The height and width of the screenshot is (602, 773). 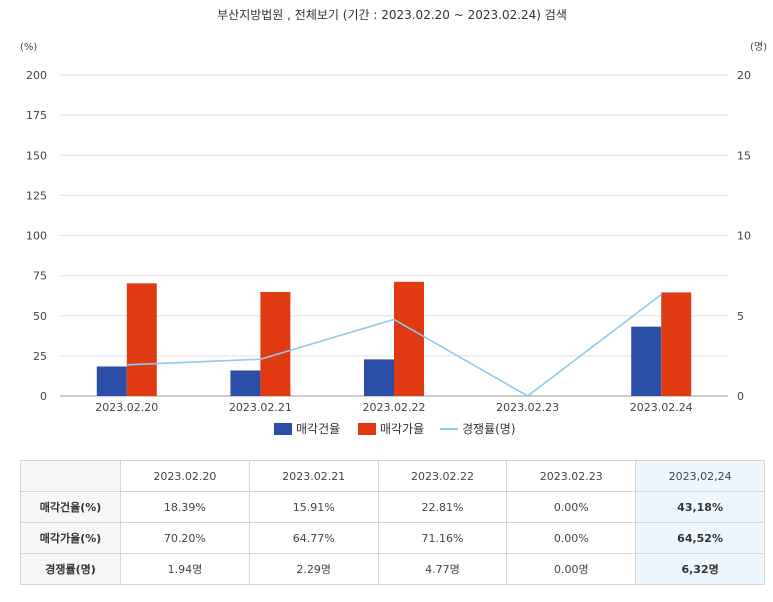 What do you see at coordinates (758, 47) in the screenshot?
I see `right-axis-unit: (명)` at bounding box center [758, 47].